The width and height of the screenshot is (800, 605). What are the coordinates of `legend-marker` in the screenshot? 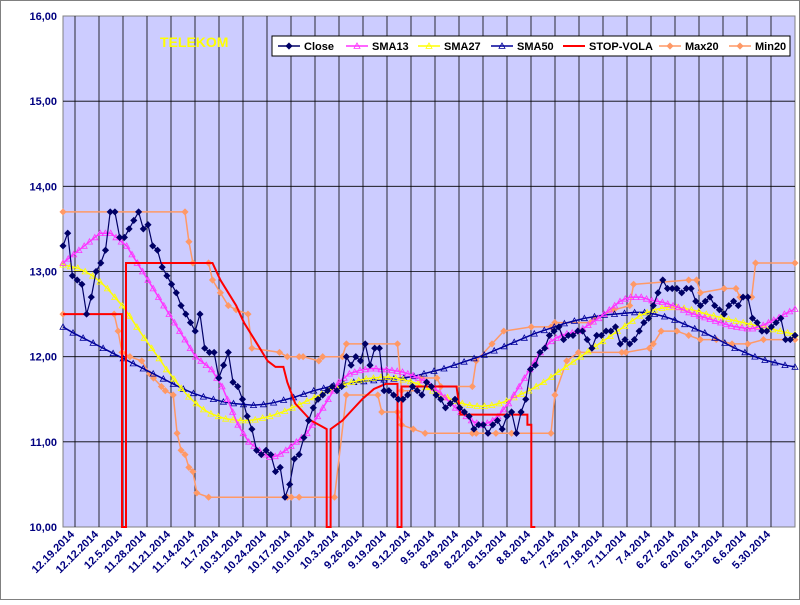 It's located at (357, 45).